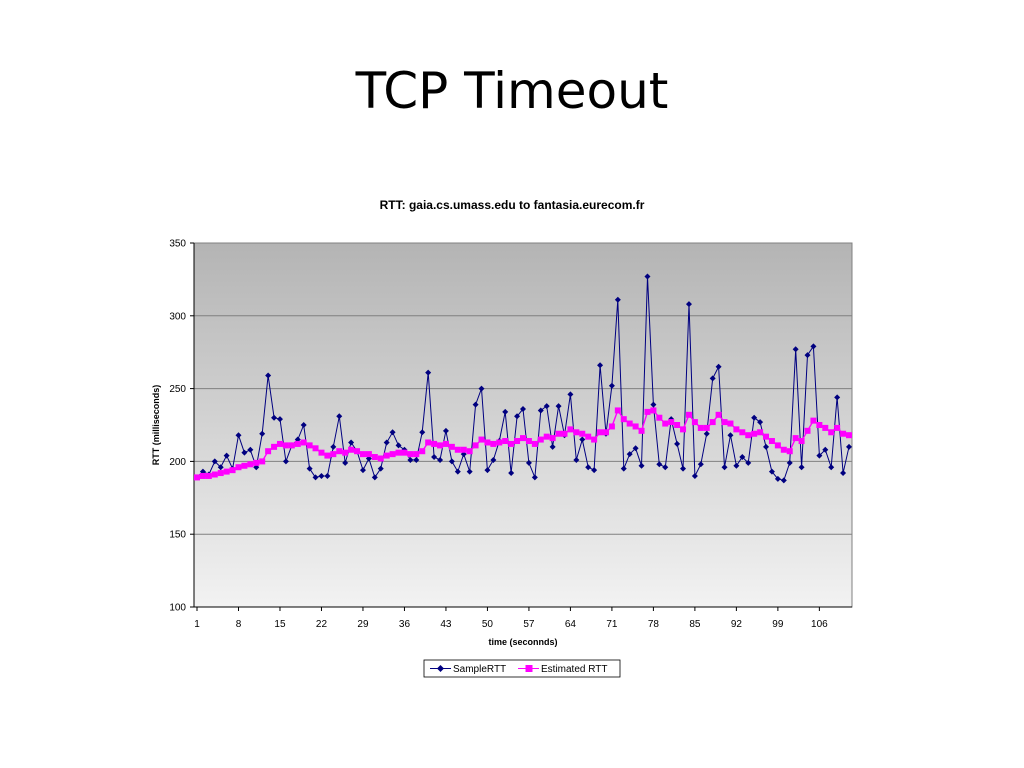  I want to click on legend-swatch-estimated-marker, so click(529, 668).